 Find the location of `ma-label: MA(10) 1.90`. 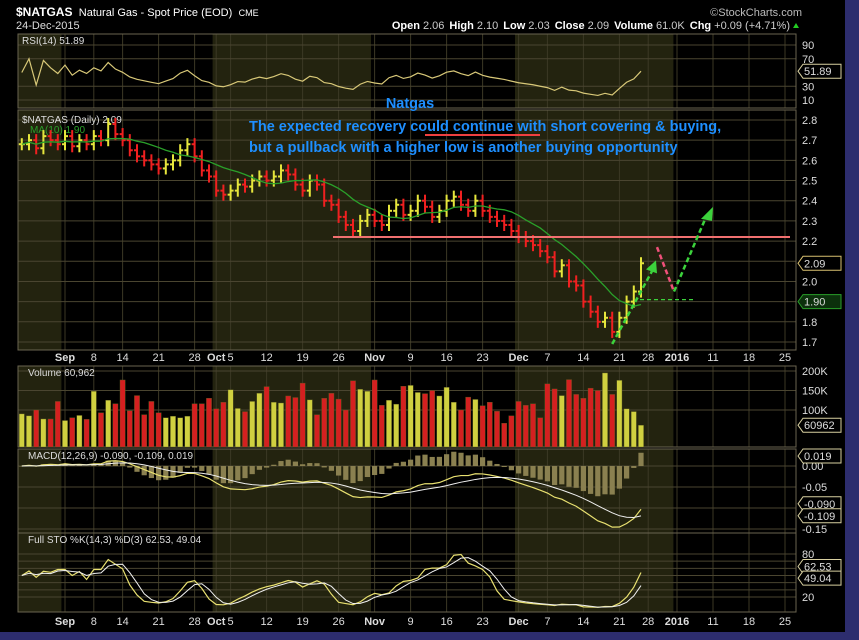

ma-label: MA(10) 1.90 is located at coordinates (57, 130).